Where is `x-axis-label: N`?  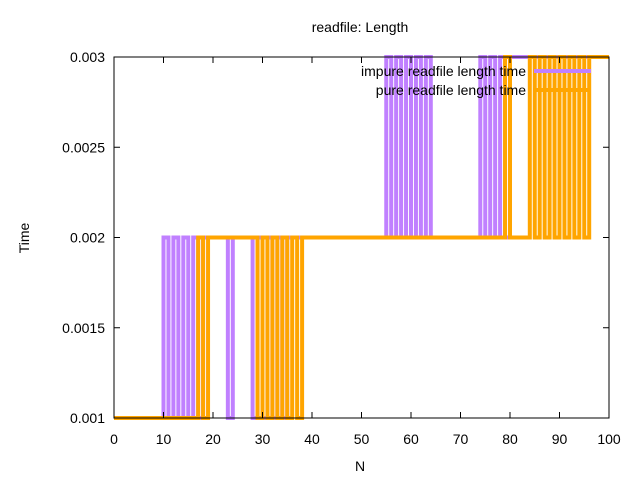 x-axis-label: N is located at coordinates (360, 466).